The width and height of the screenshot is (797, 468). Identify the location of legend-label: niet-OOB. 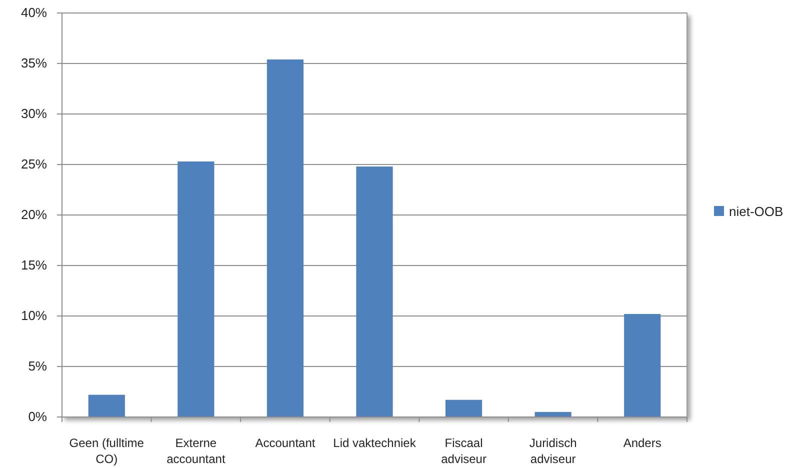
(756, 211).